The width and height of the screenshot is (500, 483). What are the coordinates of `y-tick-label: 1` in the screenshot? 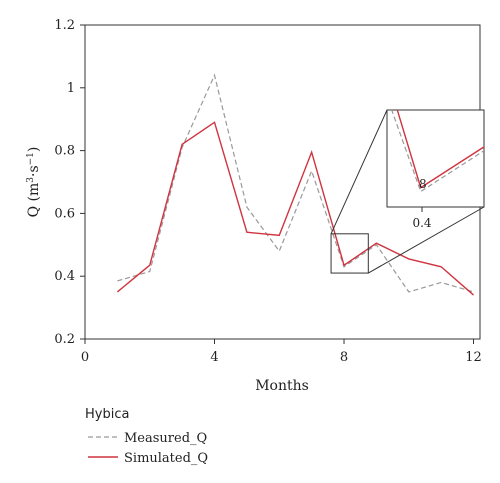 It's located at (71, 88).